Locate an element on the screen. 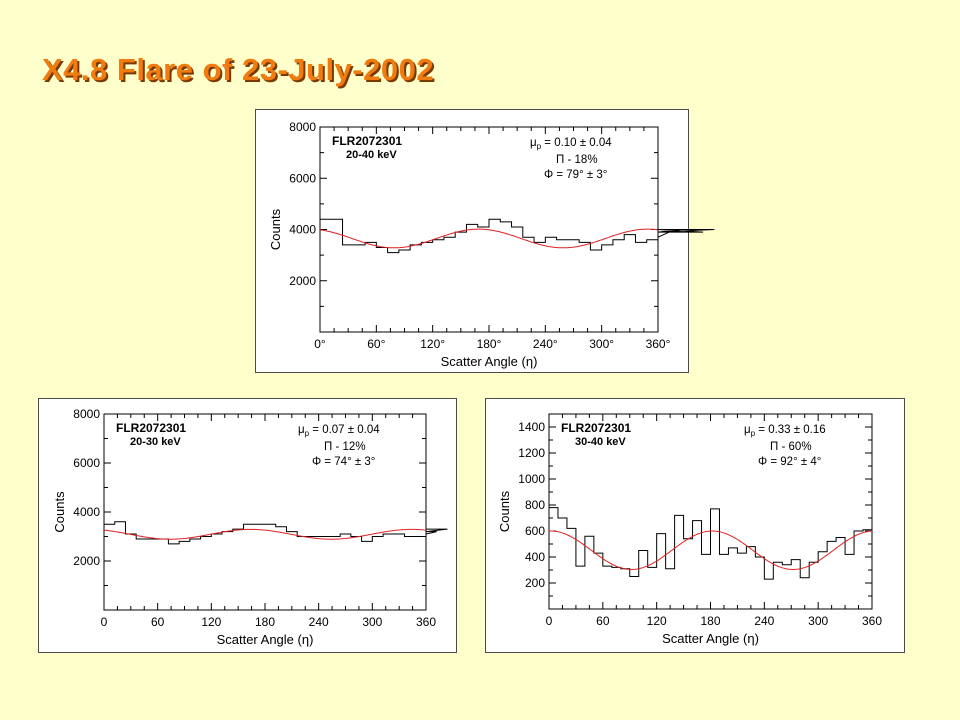 The image size is (960, 720). pi-annotation: Π - 12% is located at coordinates (345, 447).